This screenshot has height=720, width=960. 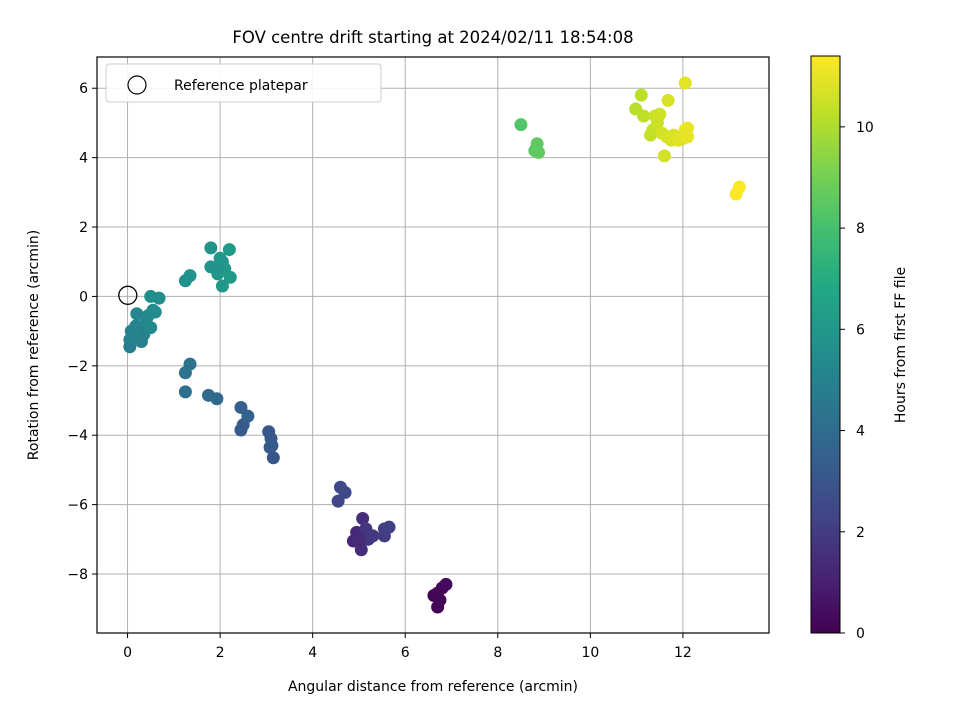 What do you see at coordinates (860, 330) in the screenshot?
I see `colorbar-tick-label: 6` at bounding box center [860, 330].